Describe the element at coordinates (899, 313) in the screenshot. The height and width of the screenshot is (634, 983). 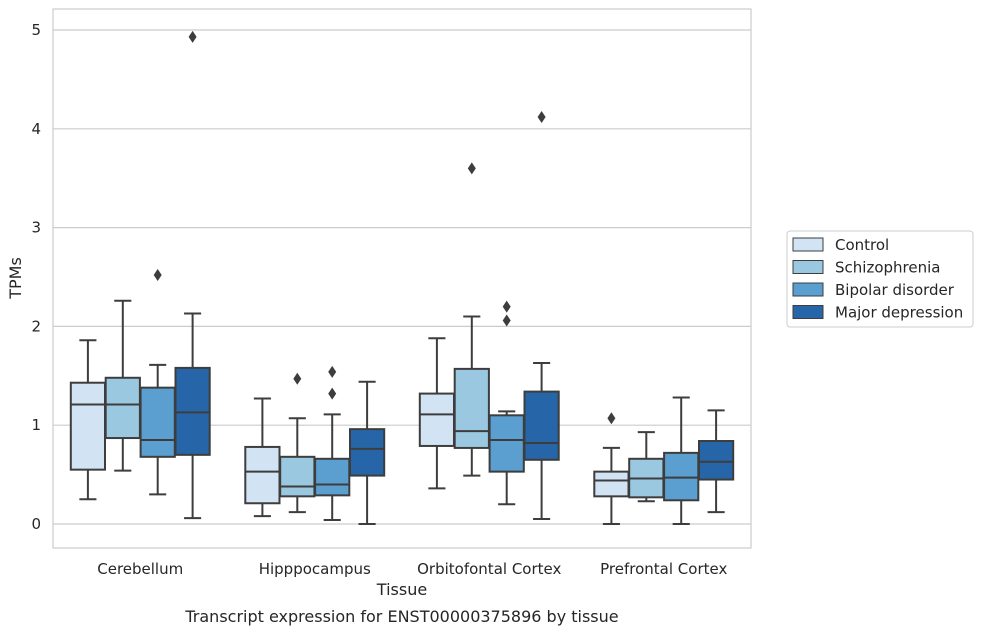
I see `legend-label: Major depression` at that location.